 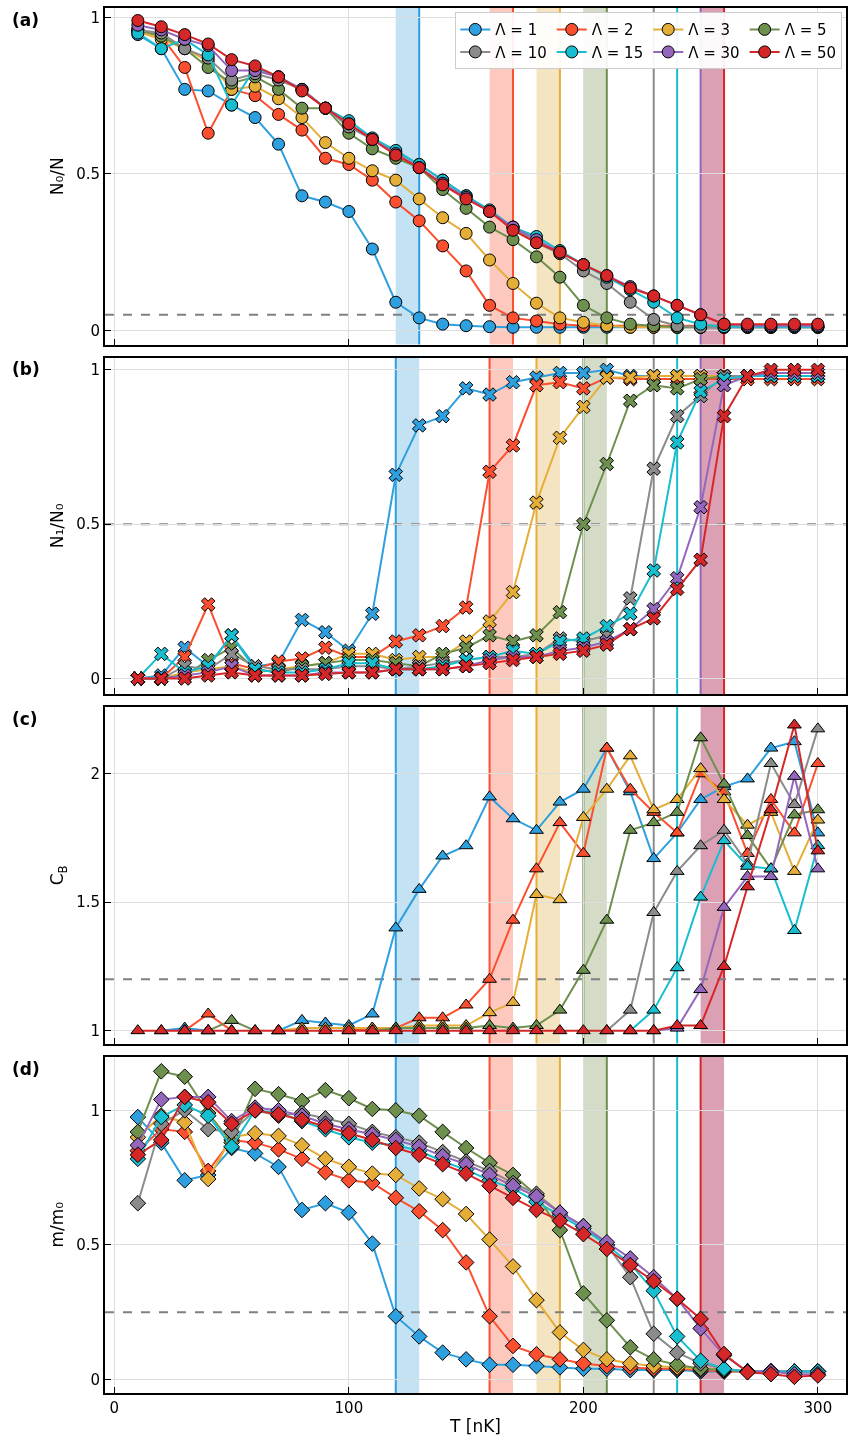 I want to click on y-tick-label: 1.5, so click(x=88, y=902).